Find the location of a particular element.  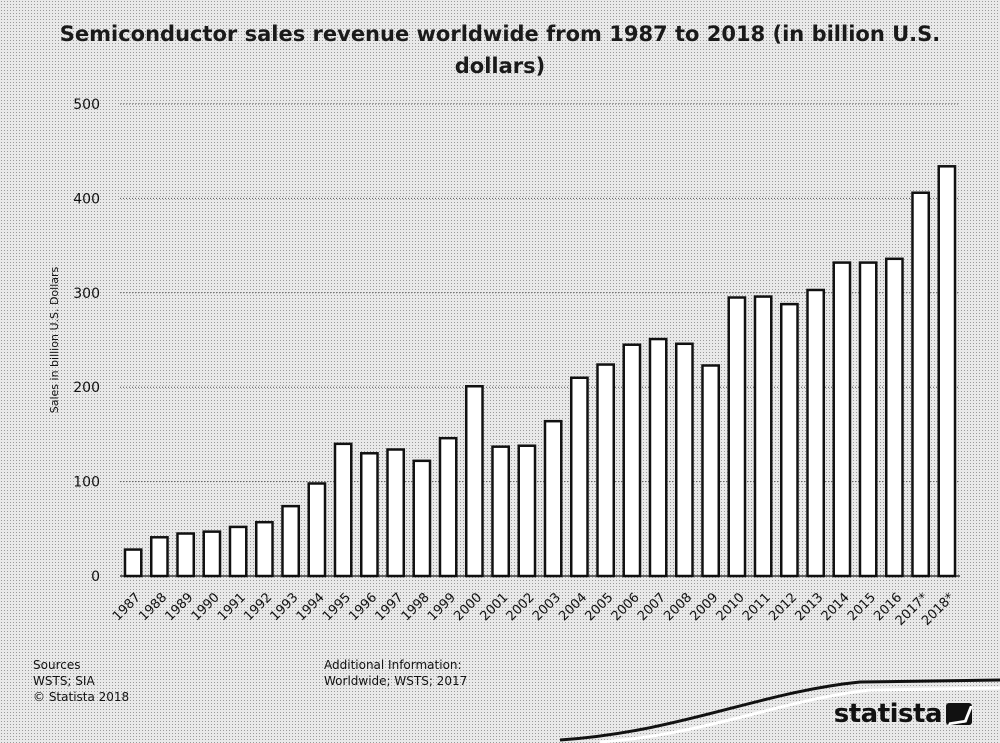

y-tick-label: 300 is located at coordinates (86, 294).